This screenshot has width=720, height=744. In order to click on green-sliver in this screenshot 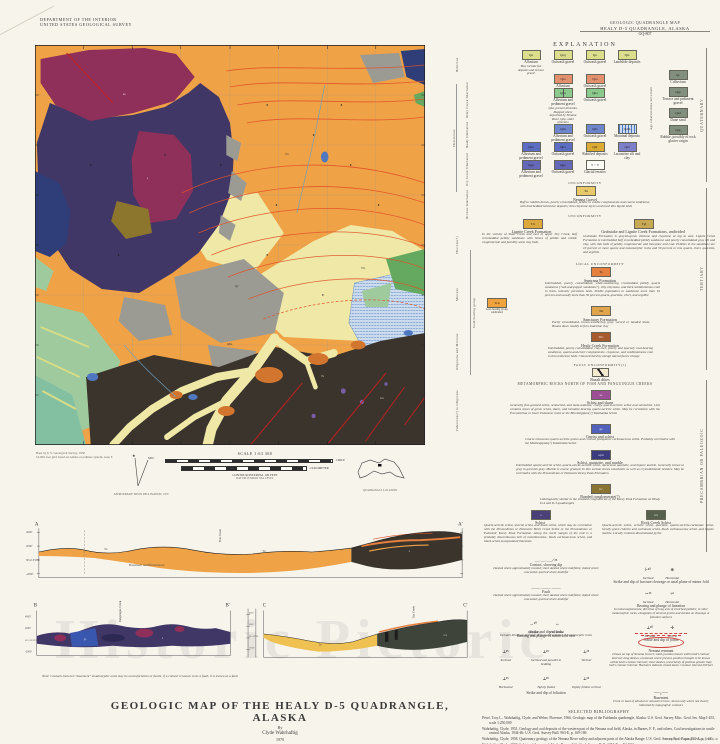, I will do `click(44, 274)`.